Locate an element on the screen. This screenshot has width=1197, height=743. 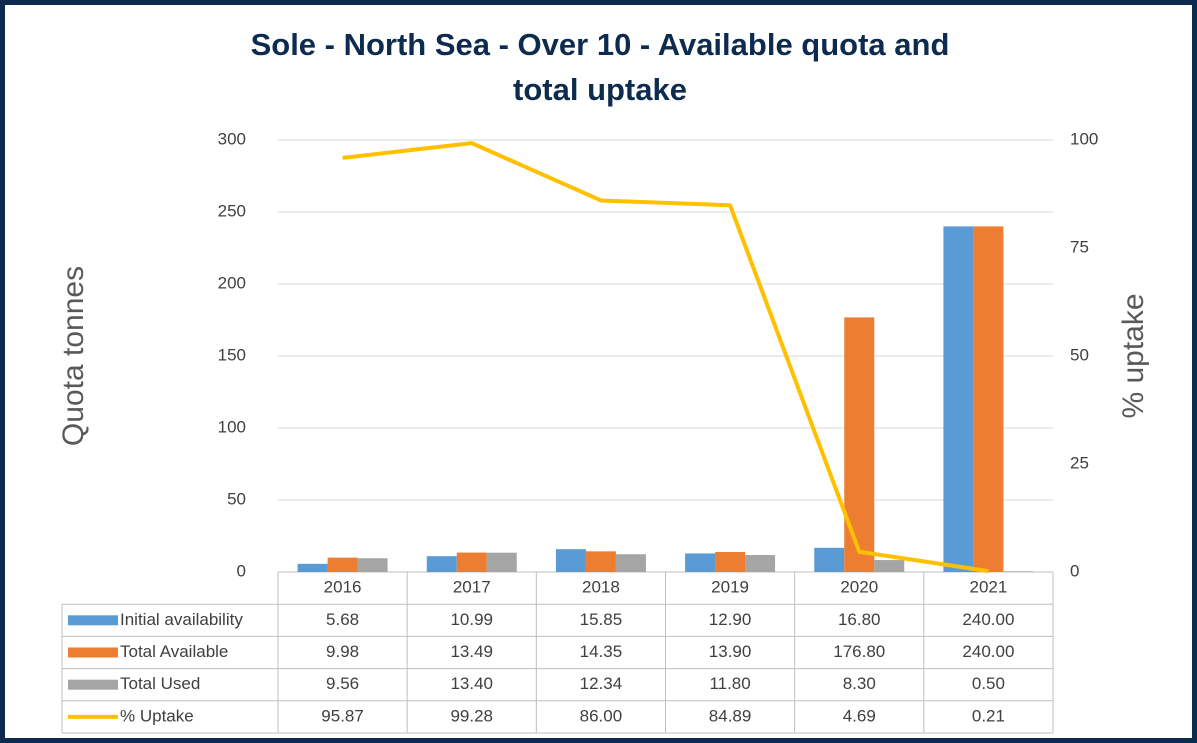
legend-label: Total Used is located at coordinates (160, 683).